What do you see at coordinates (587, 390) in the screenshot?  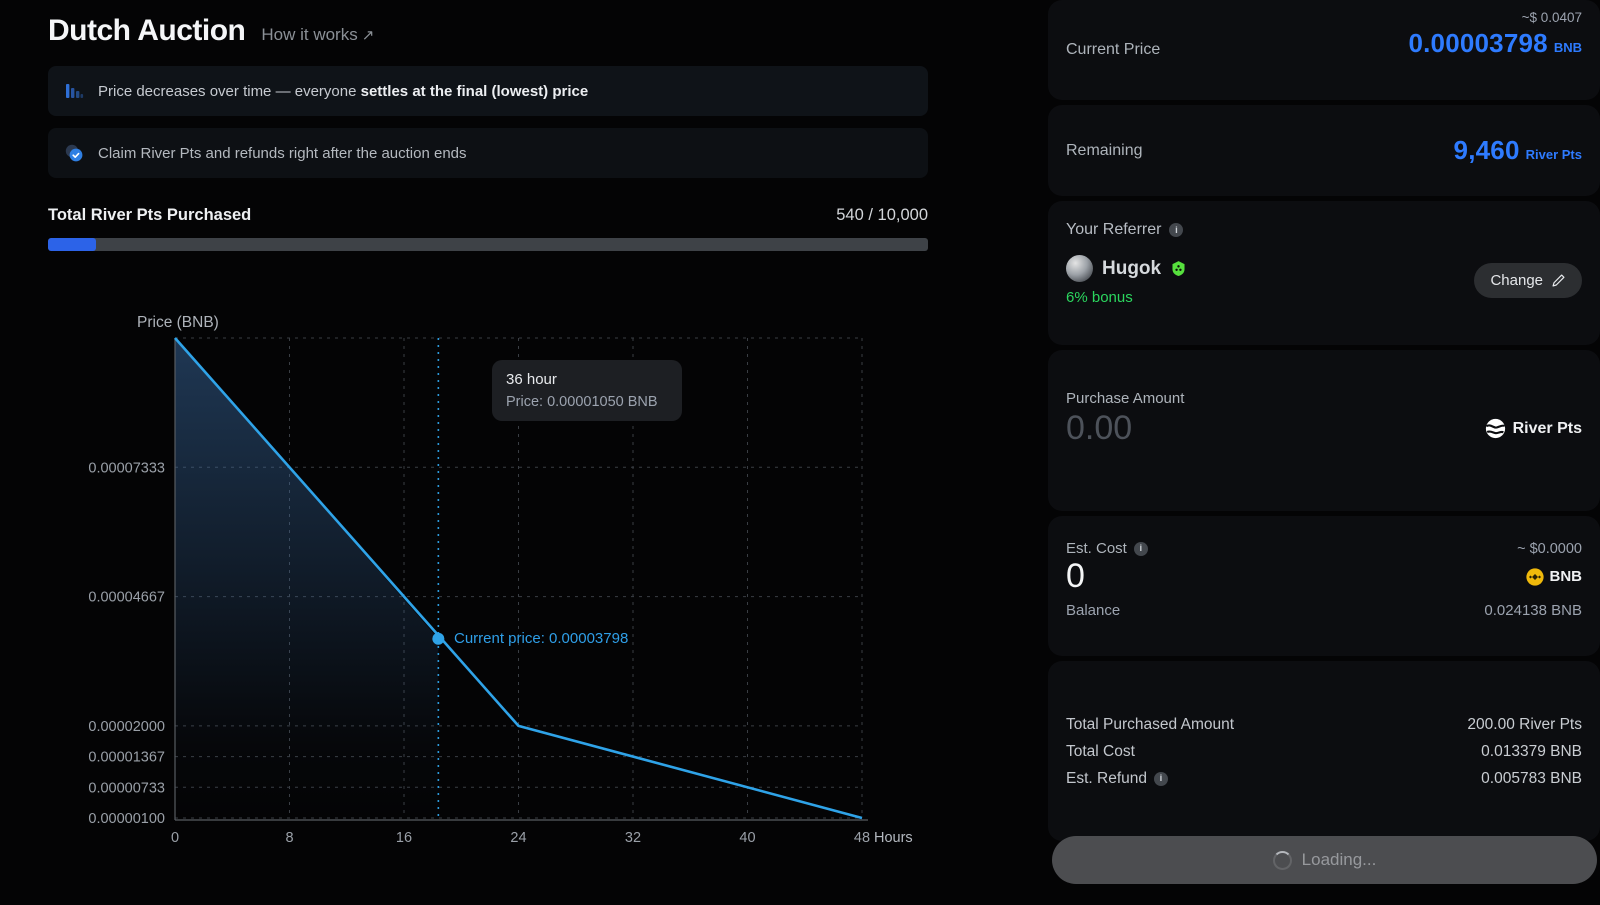 I see `chart-tooltip: 36 hour Price: 0.00001050 BNB` at bounding box center [587, 390].